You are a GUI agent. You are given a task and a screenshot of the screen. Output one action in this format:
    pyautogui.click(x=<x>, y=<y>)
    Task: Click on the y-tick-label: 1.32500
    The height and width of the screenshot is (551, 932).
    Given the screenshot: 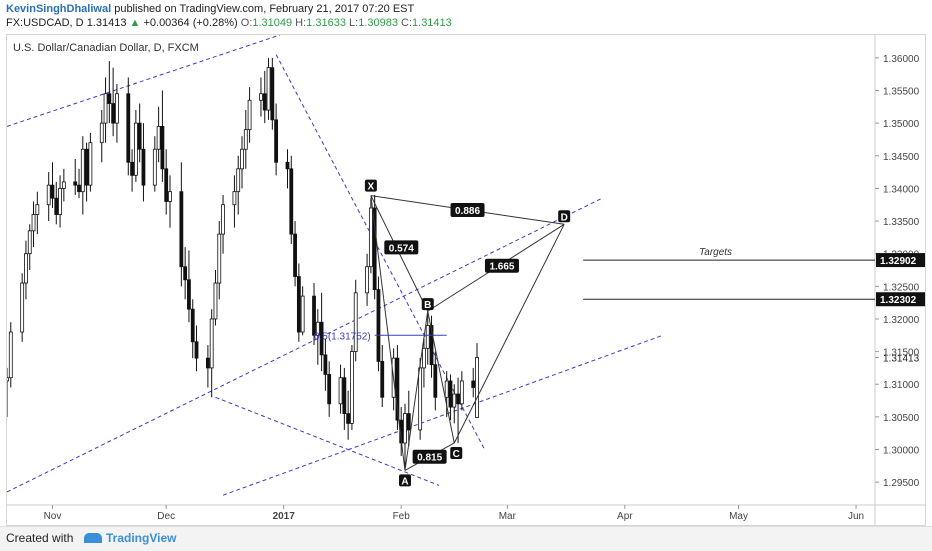 What is the action you would take?
    pyautogui.click(x=901, y=287)
    